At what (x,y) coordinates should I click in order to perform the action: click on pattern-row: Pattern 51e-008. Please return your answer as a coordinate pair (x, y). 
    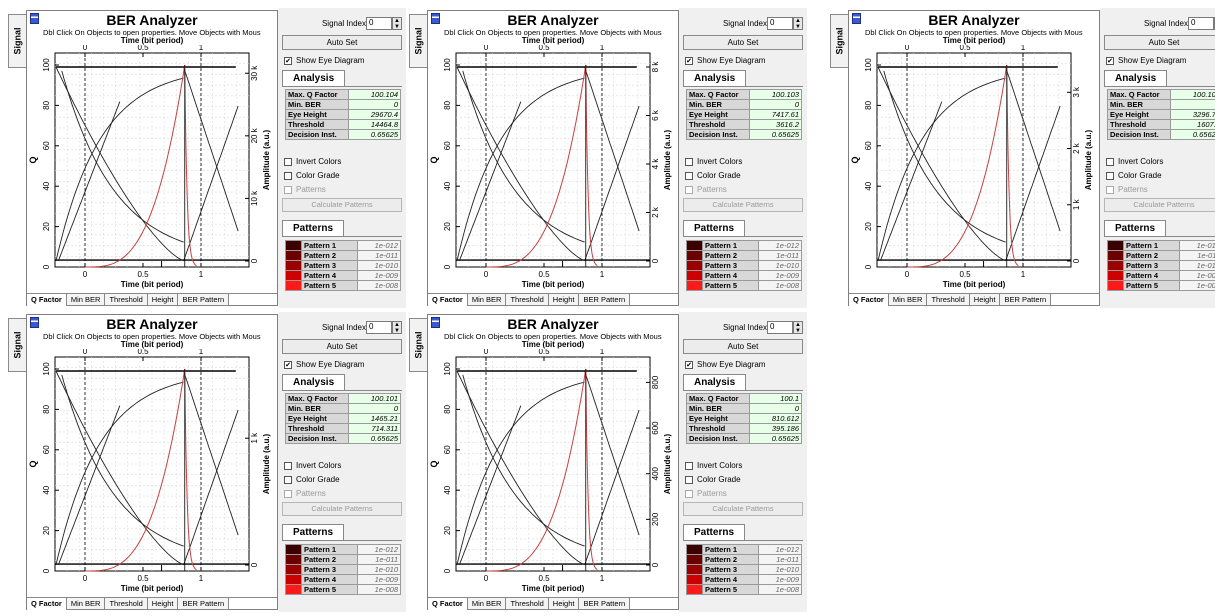
    Looking at the image, I should click on (1161, 286).